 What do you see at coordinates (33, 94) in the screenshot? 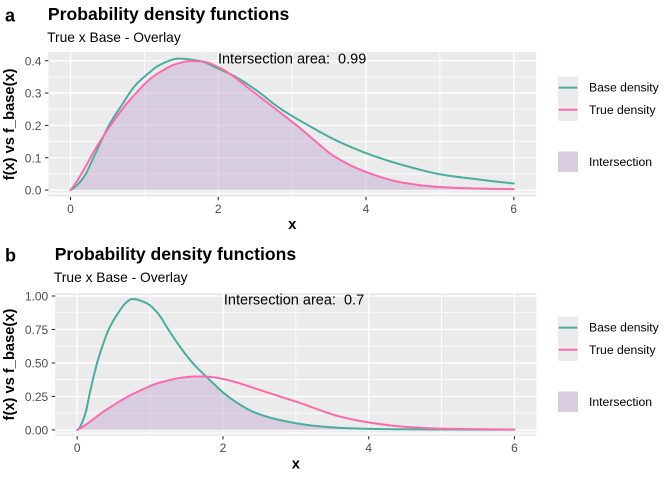
I see `svg-text: 0.3` at bounding box center [33, 94].